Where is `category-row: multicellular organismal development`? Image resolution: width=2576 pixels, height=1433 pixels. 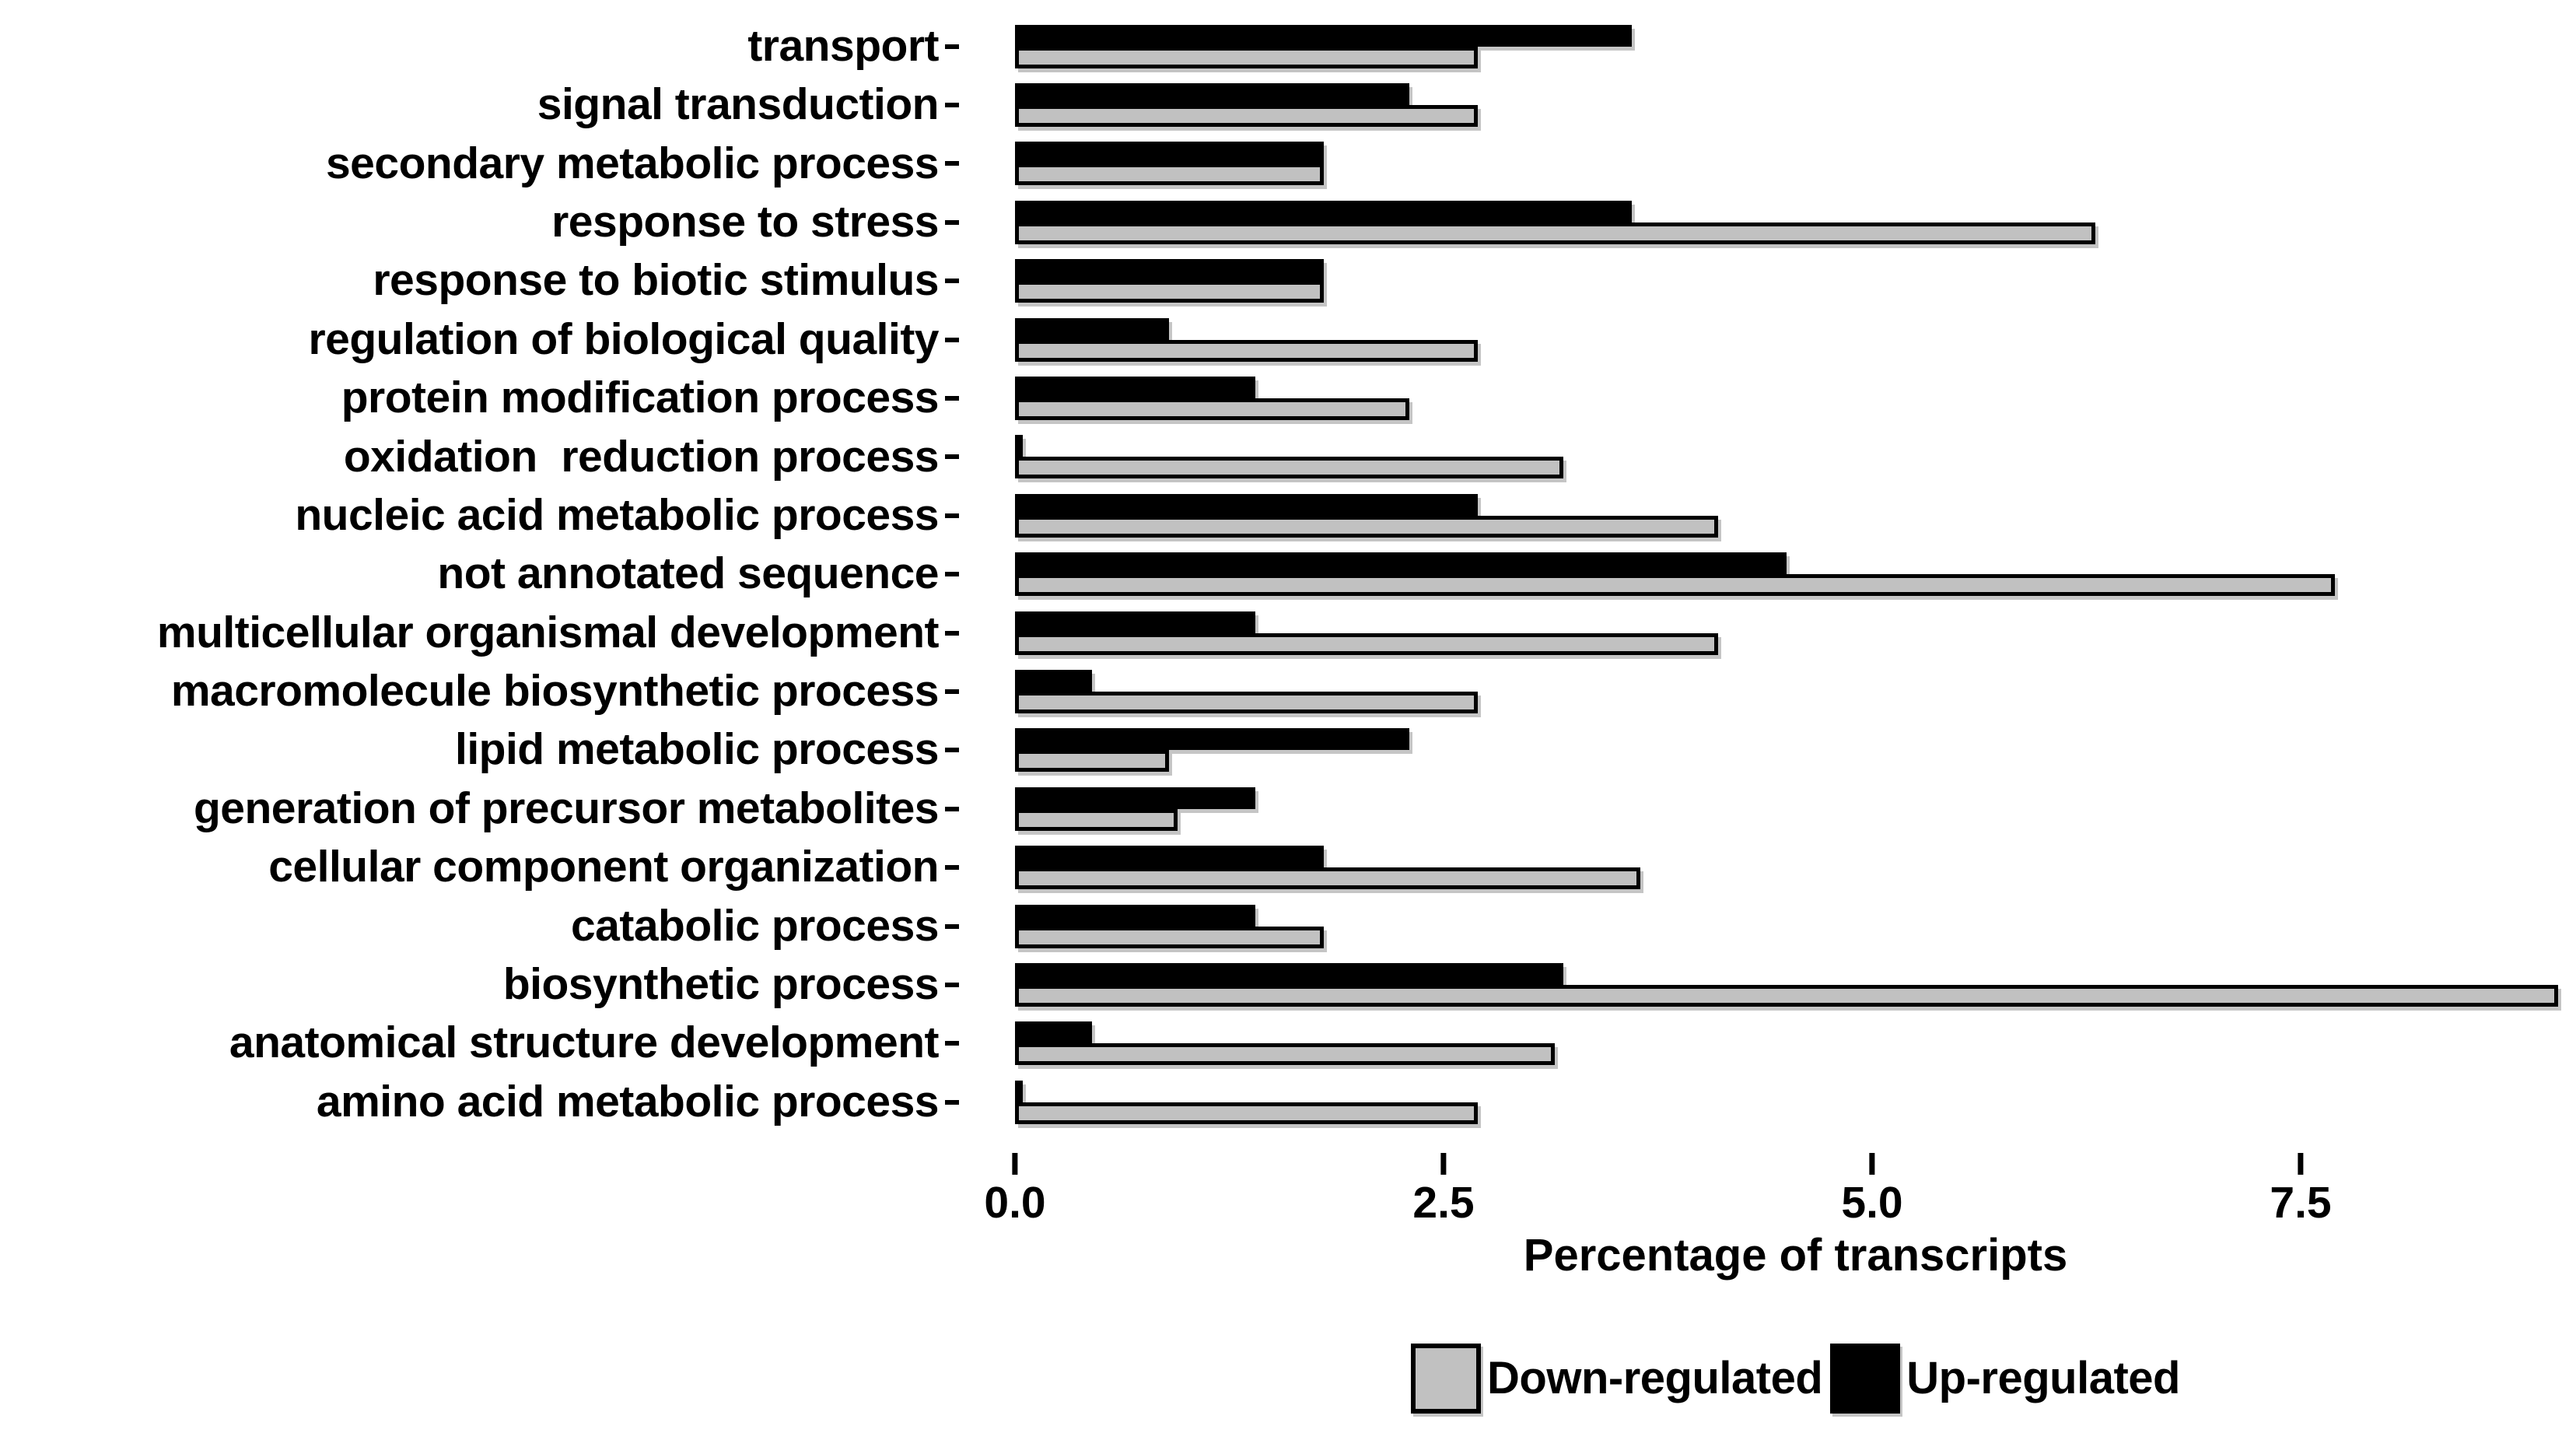 category-row: multicellular organismal development is located at coordinates (1288, 633).